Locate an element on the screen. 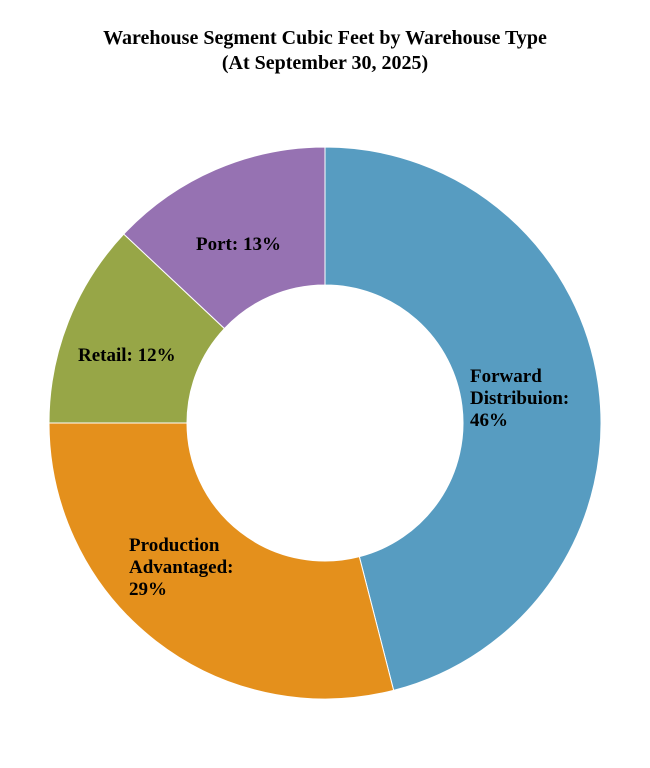 The image size is (650, 768). slice-label-0: Forward Distribuion: 46% is located at coordinates (519, 398).